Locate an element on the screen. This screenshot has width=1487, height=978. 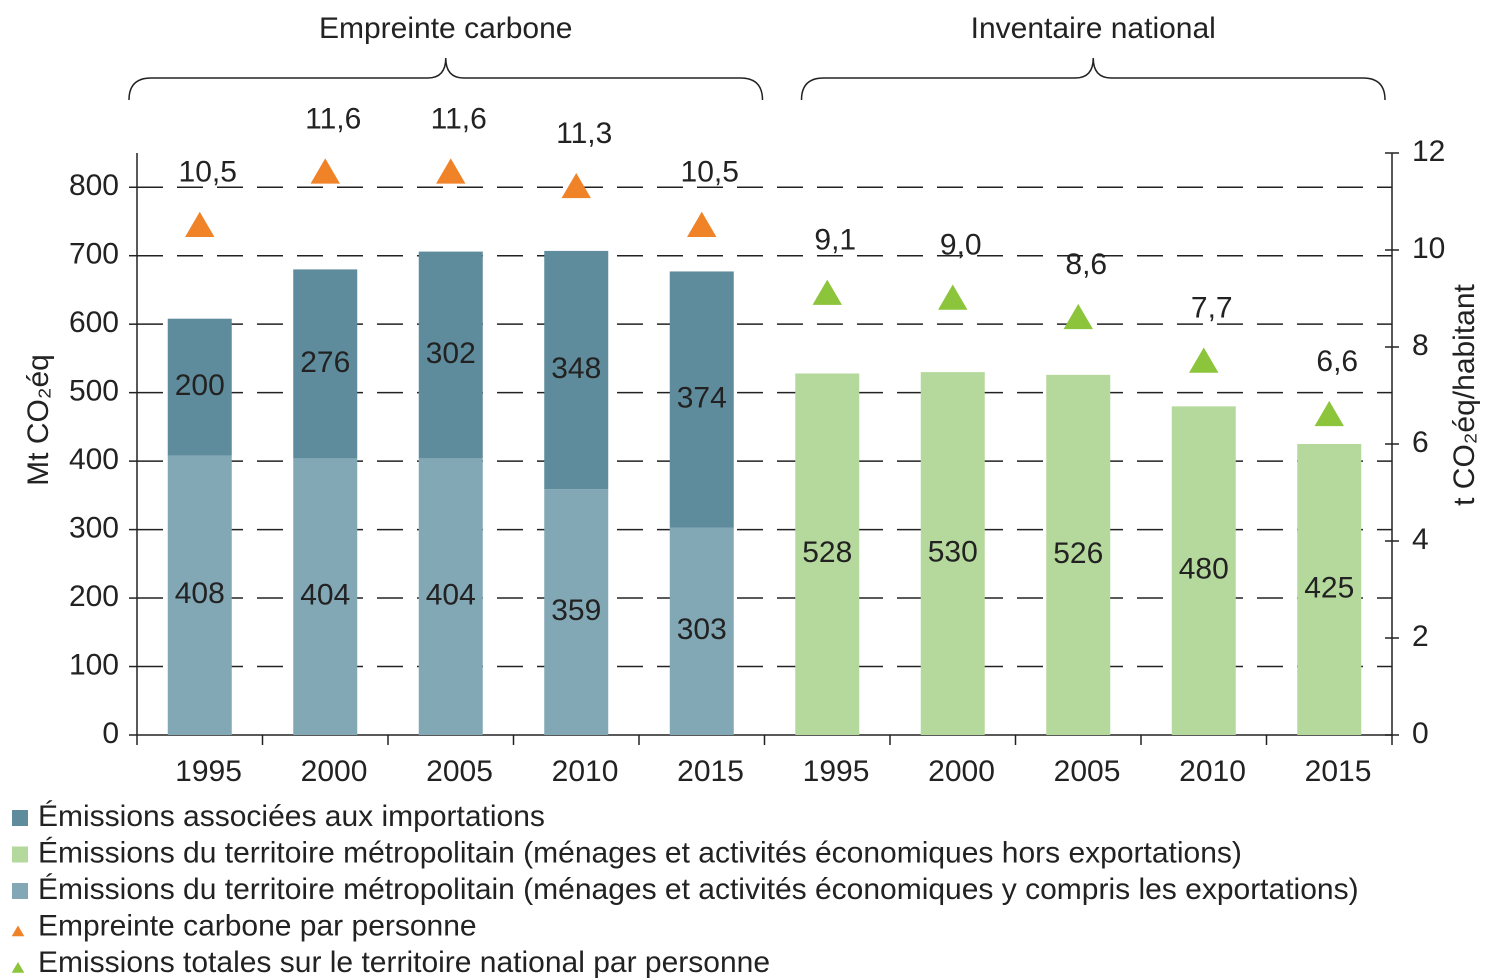
y-tick-label: 100 is located at coordinates (94, 664).